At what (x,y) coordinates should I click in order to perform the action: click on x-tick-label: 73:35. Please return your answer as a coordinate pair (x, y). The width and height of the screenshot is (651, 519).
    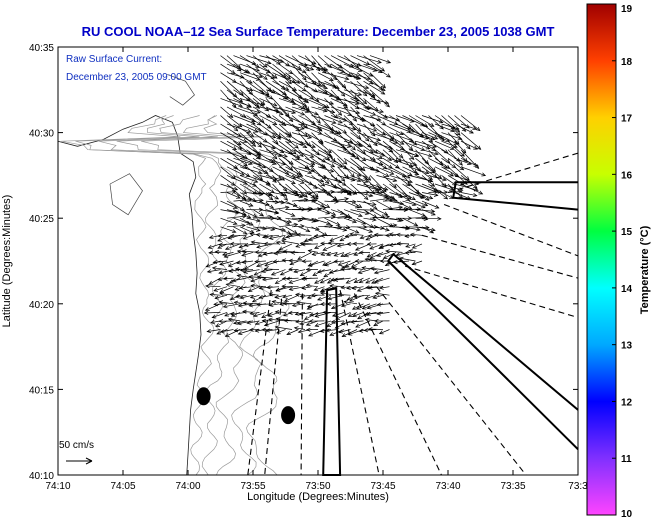
    Looking at the image, I should click on (512, 486).